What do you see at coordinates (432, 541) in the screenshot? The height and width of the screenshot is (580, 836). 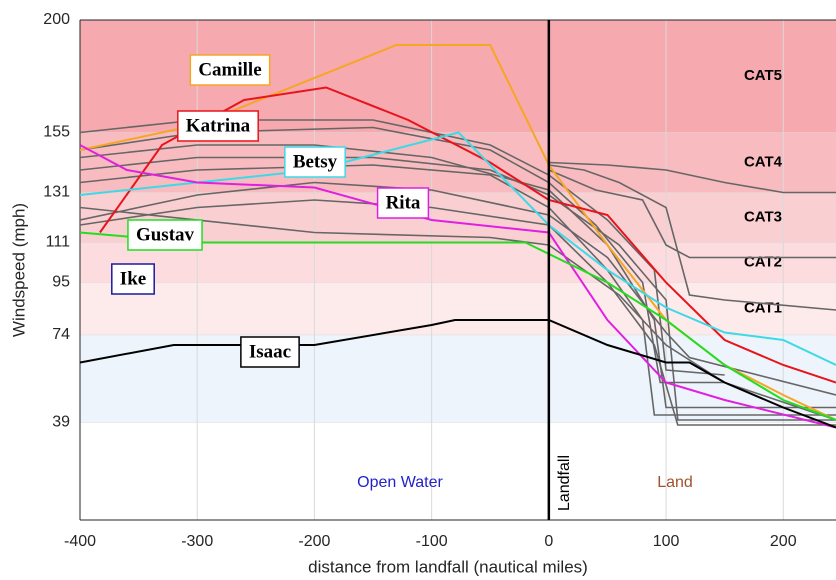 I see `x-tick-label: -100` at bounding box center [432, 541].